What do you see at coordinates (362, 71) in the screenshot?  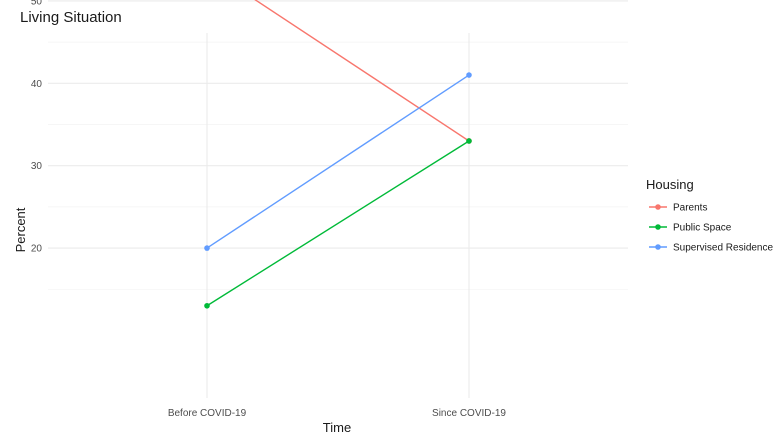 I see `series-line-parents` at bounding box center [362, 71].